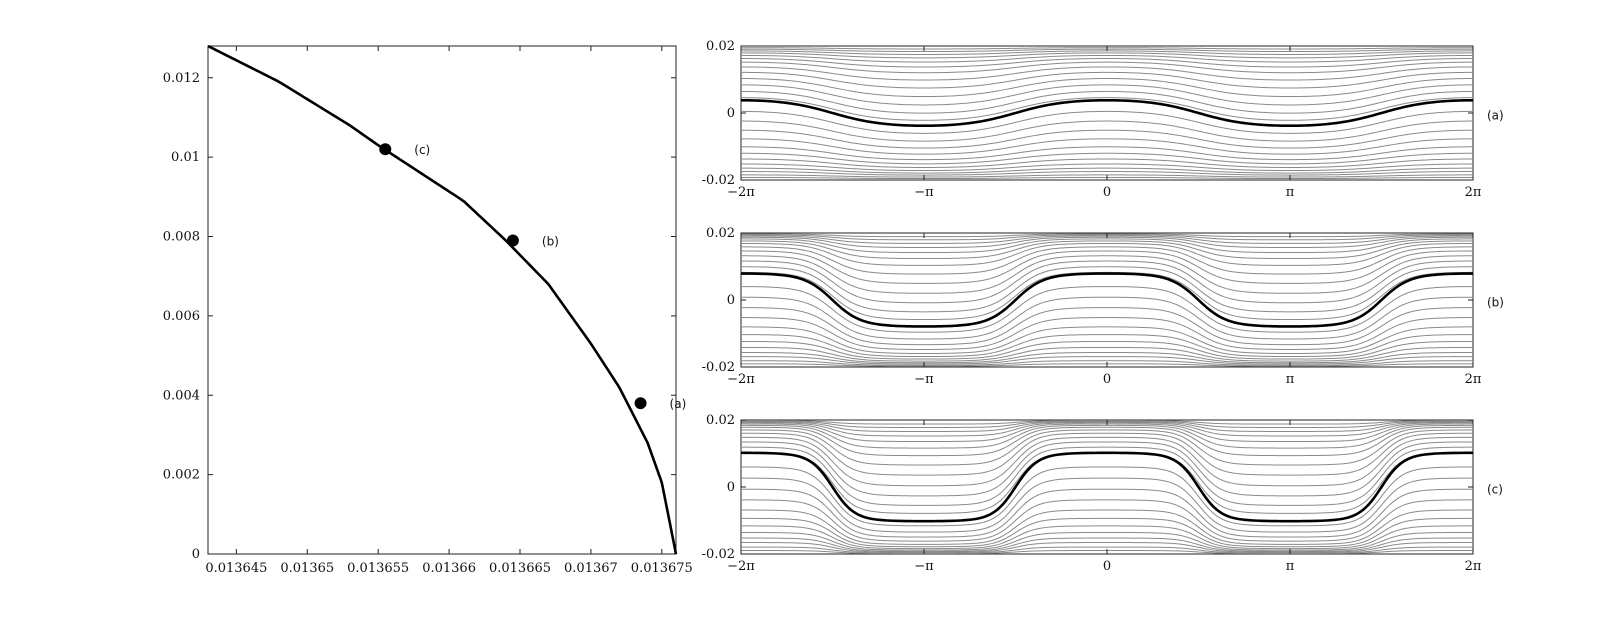 The image size is (1623, 622). I want to click on x-tick-label: 0.013675, so click(662, 568).